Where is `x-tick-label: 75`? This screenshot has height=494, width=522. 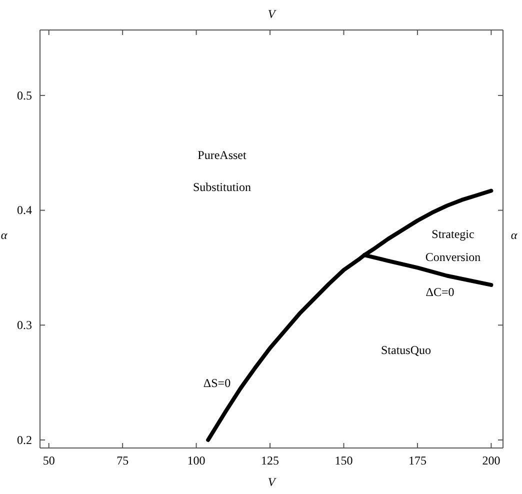
x-tick-label: 75 is located at coordinates (122, 461).